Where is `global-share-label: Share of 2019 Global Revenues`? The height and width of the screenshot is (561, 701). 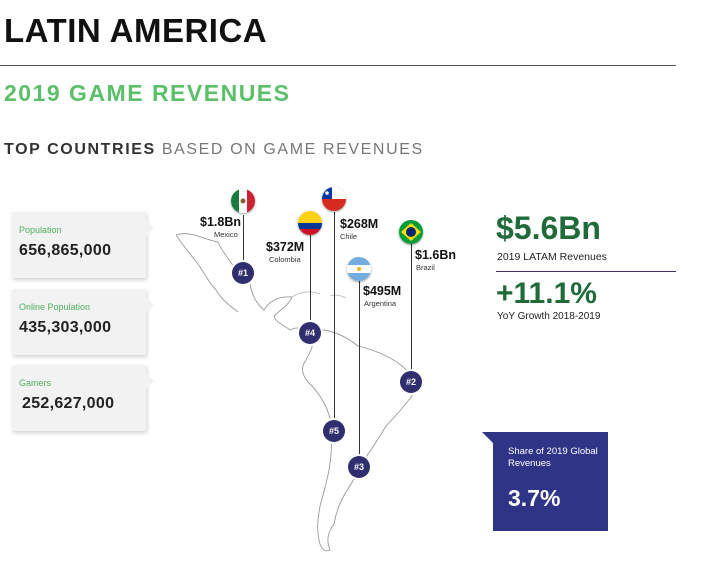
global-share-label: Share of 2019 Global Revenues is located at coordinates (553, 457).